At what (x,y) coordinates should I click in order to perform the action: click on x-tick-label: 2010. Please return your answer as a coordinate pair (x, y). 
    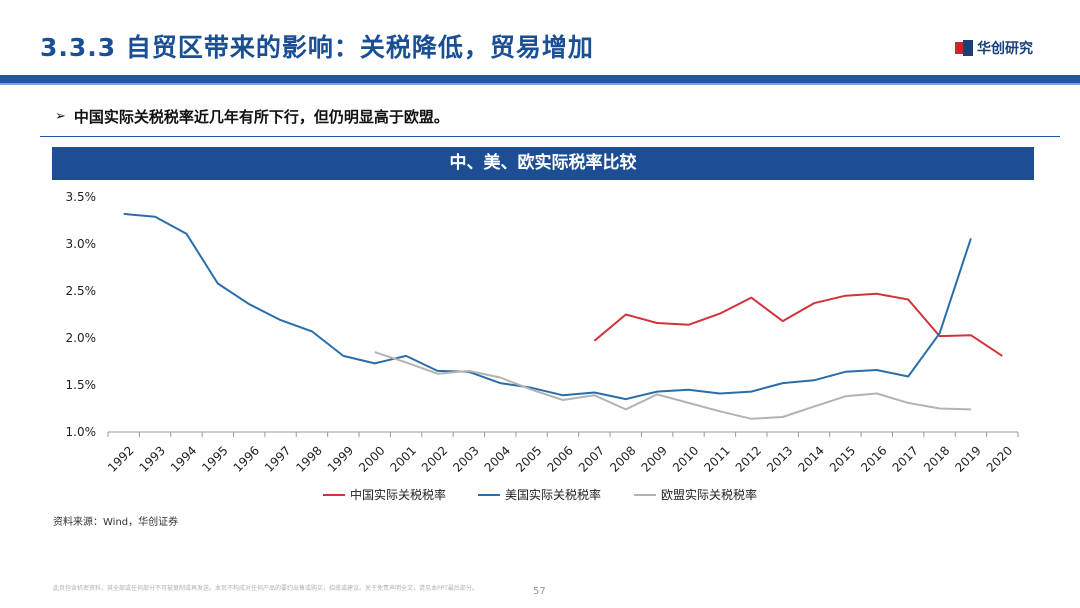
    Looking at the image, I should click on (685, 458).